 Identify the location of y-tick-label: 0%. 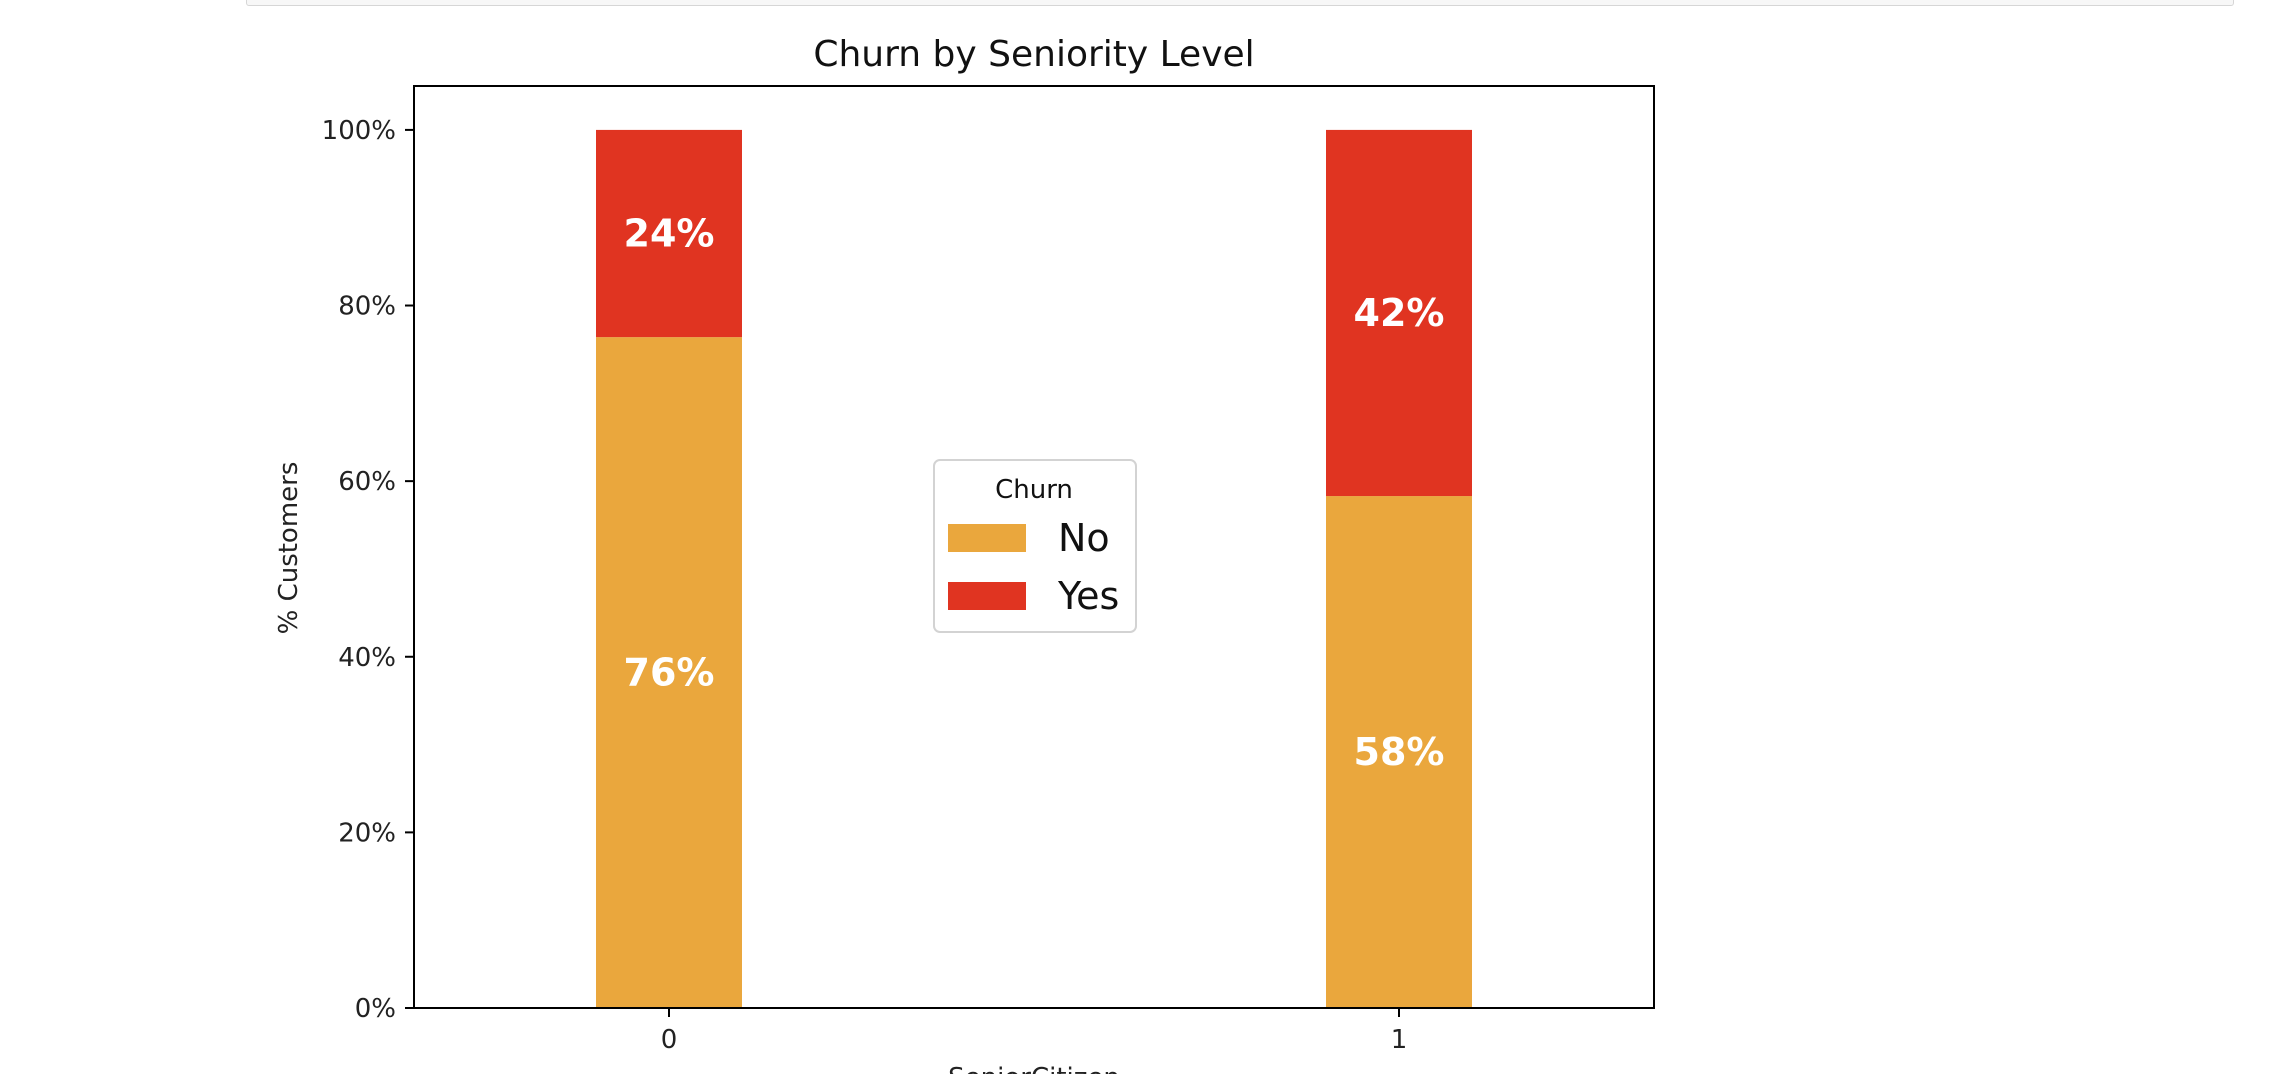
(375, 1009).